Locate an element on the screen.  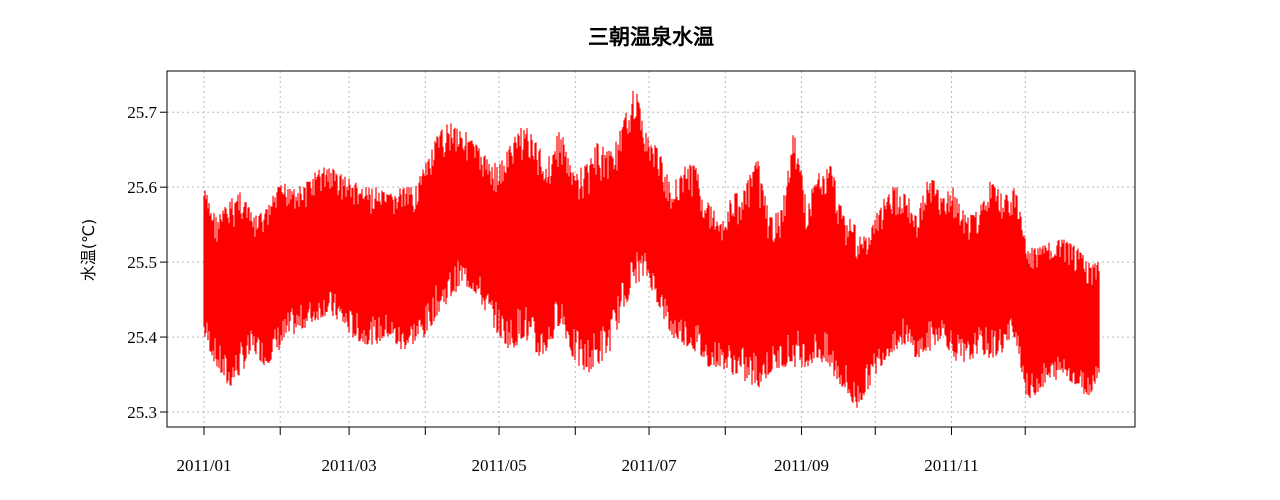
x-tick-label: 2011/11 is located at coordinates (951, 465).